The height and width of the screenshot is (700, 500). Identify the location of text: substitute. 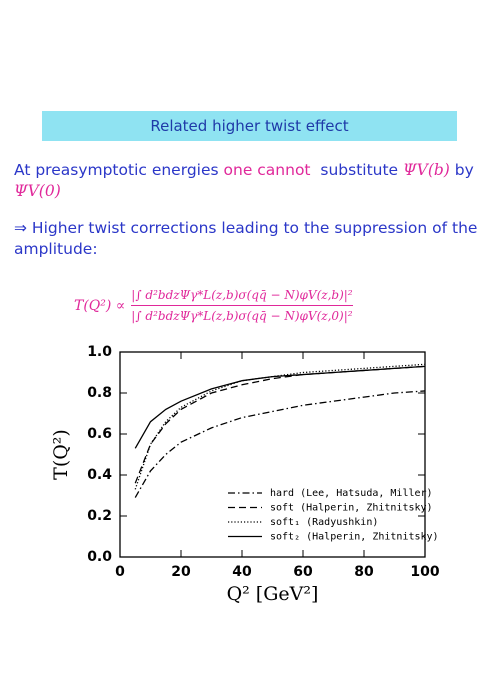
(359, 170).